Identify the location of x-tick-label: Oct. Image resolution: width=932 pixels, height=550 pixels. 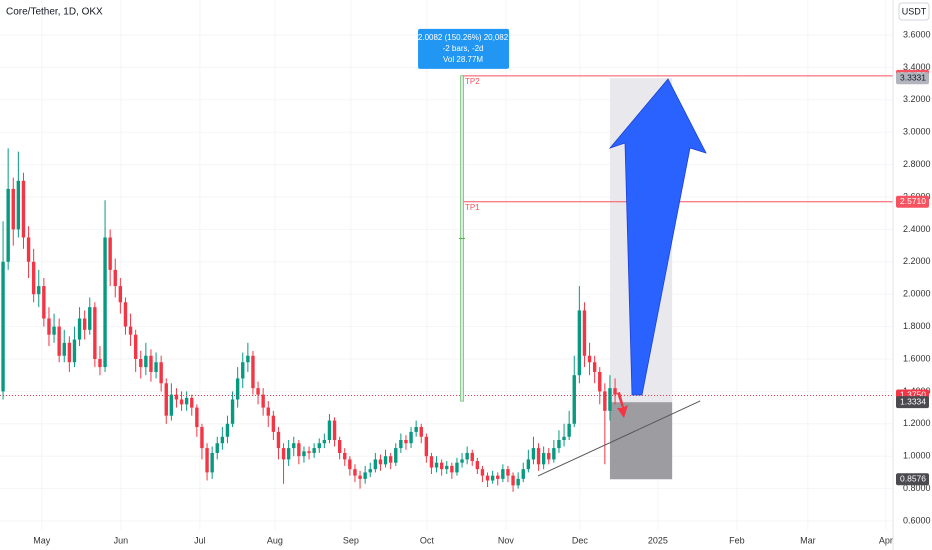
(427, 540).